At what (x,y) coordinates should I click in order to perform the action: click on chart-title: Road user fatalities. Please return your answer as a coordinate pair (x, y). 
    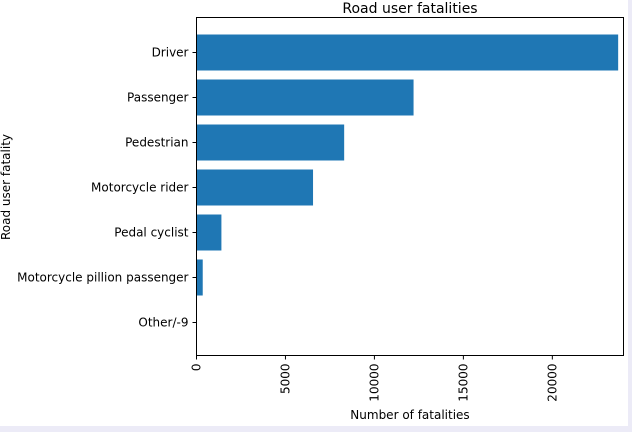
    Looking at the image, I should click on (409, 9).